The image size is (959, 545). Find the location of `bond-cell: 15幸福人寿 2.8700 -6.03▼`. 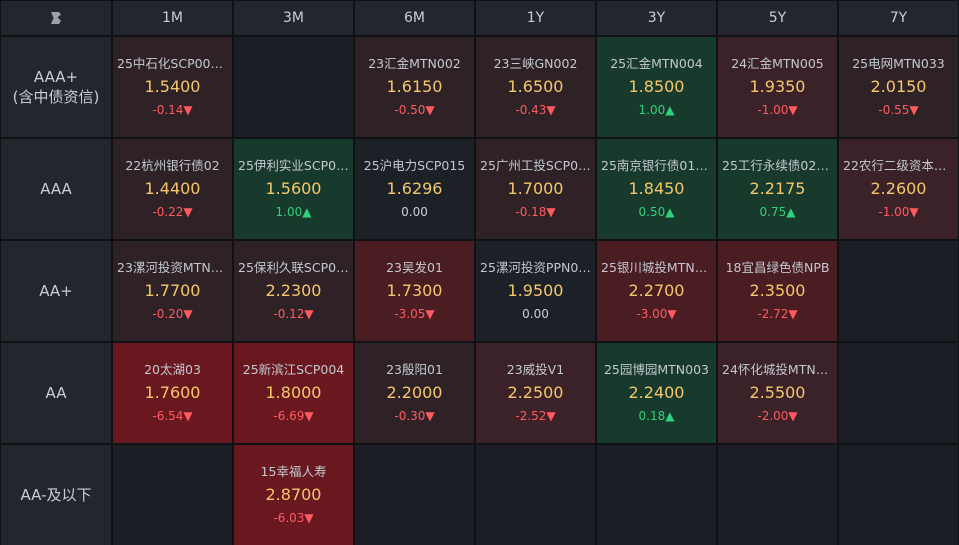

bond-cell: 15幸福人寿 2.8700 -6.03▼ is located at coordinates (293, 495).